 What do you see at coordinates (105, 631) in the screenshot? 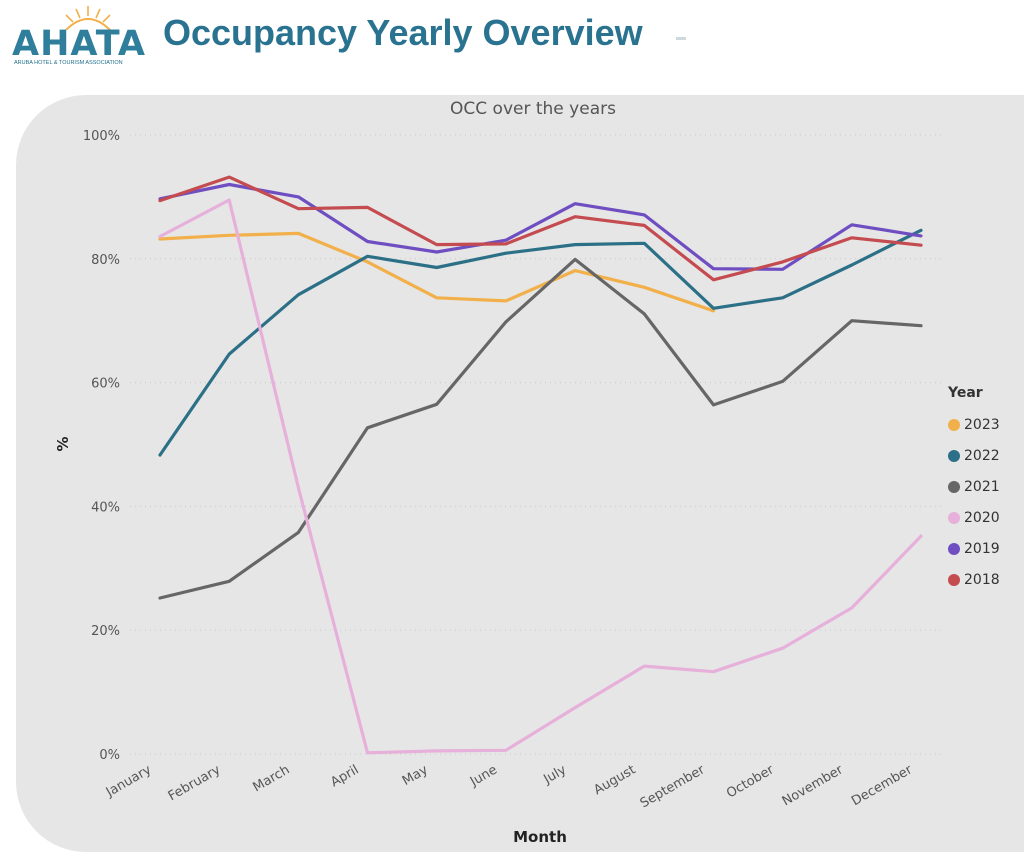
I see `y-tick-label: 20%` at bounding box center [105, 631].